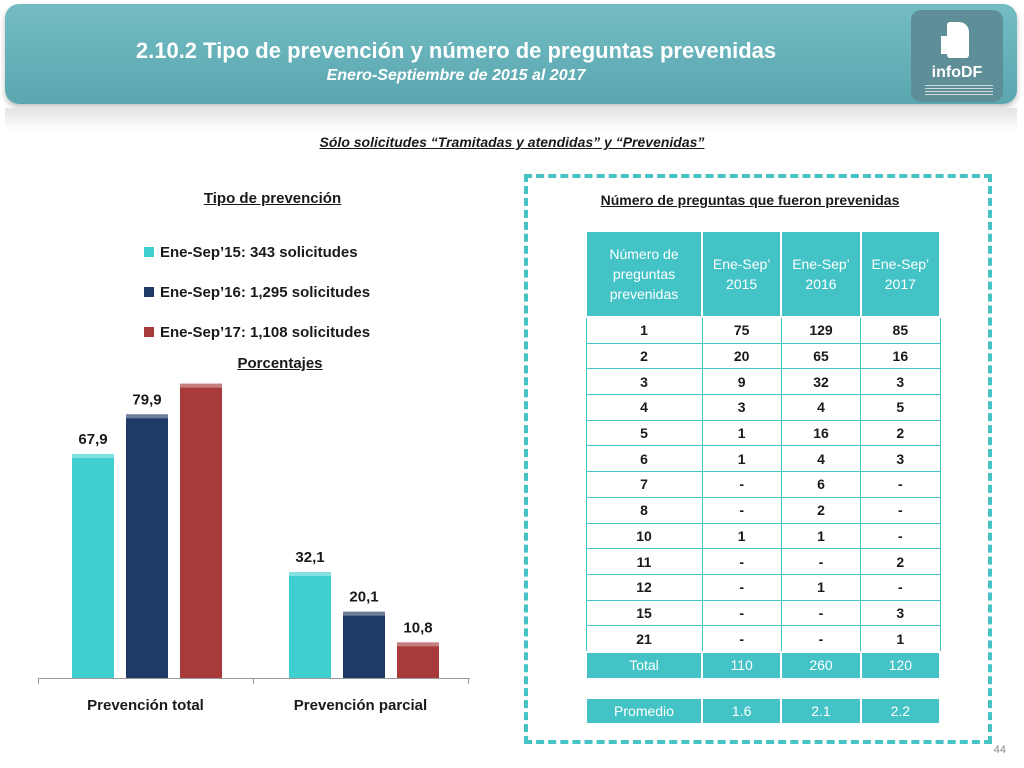 The height and width of the screenshot is (768, 1024). Describe the element at coordinates (644, 561) in the screenshot. I see `cell-questions: 11` at that location.